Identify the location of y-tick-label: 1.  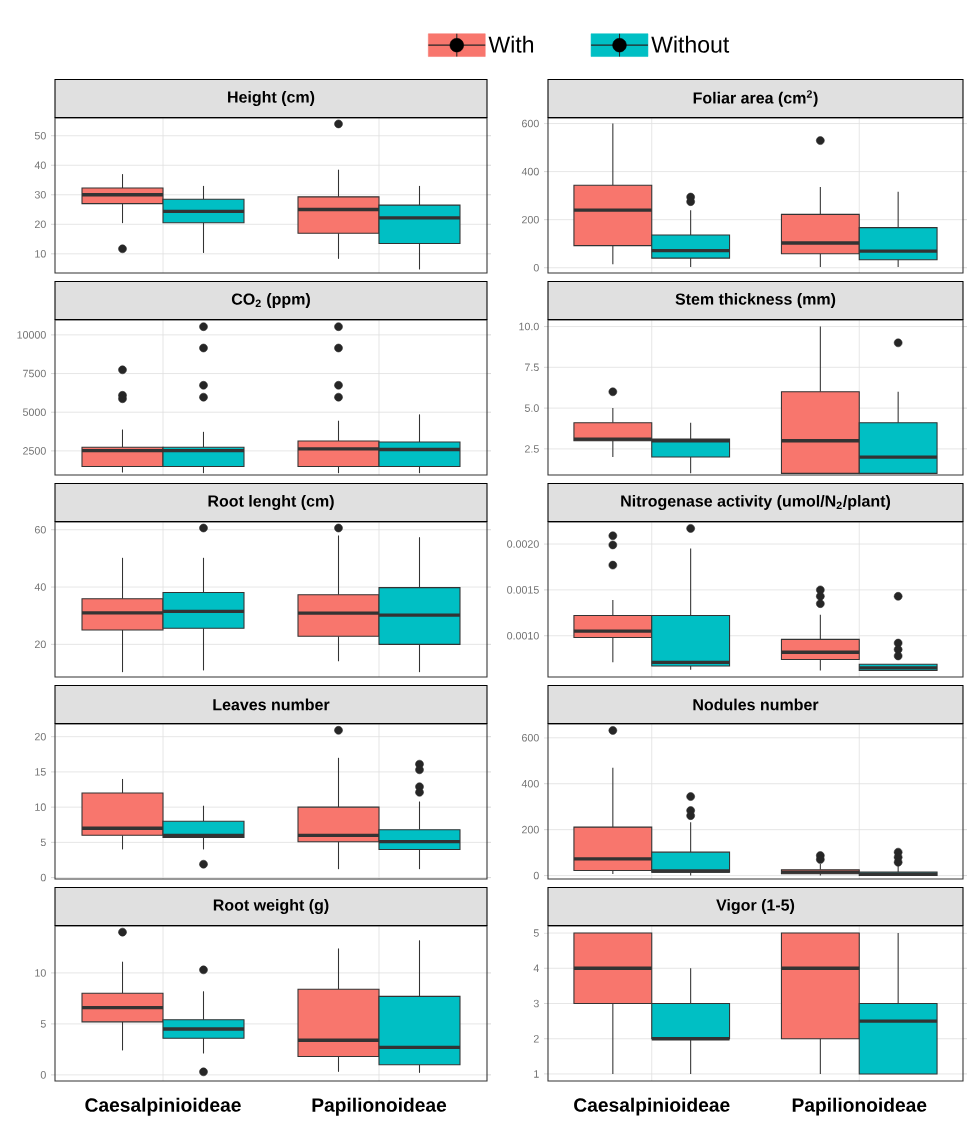
(536, 1074).